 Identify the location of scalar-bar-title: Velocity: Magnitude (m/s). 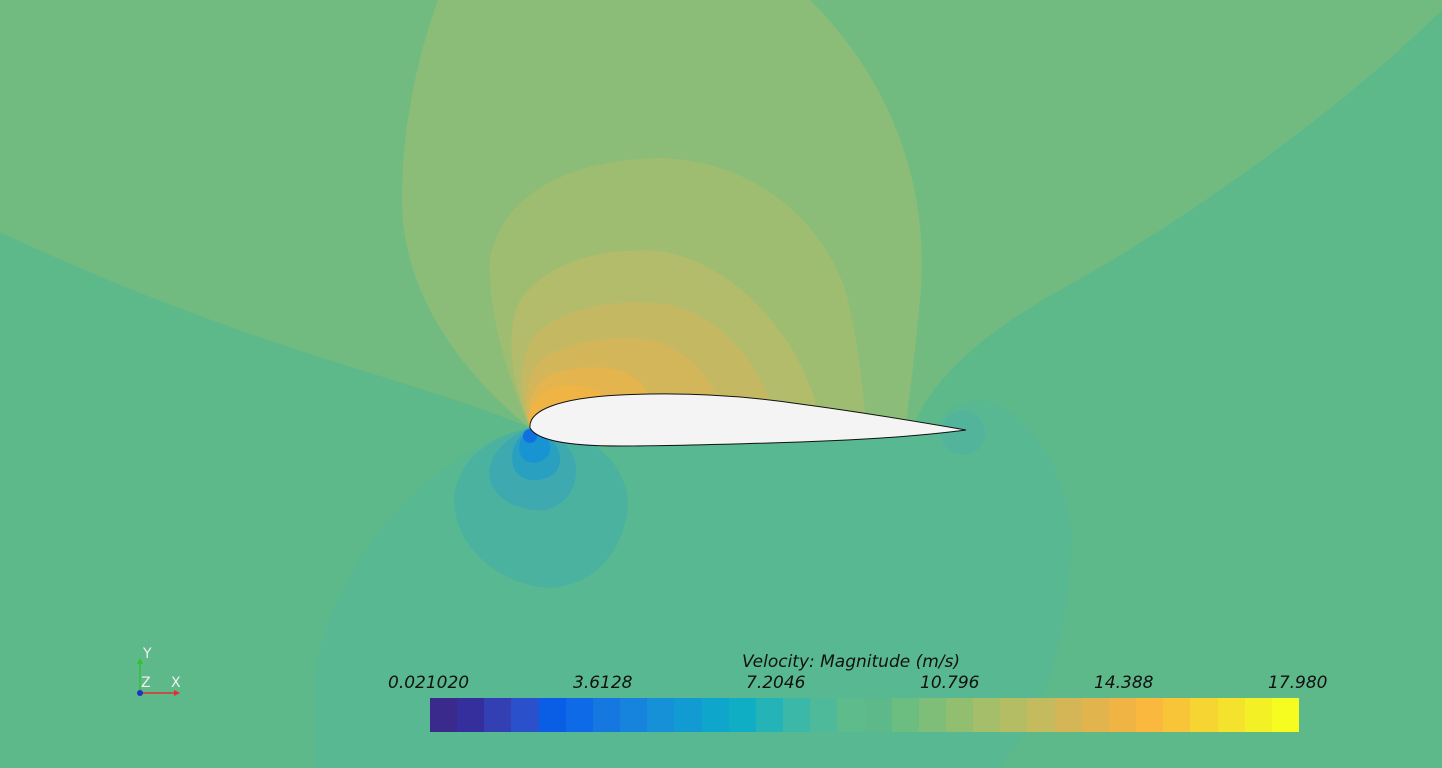
(851, 662).